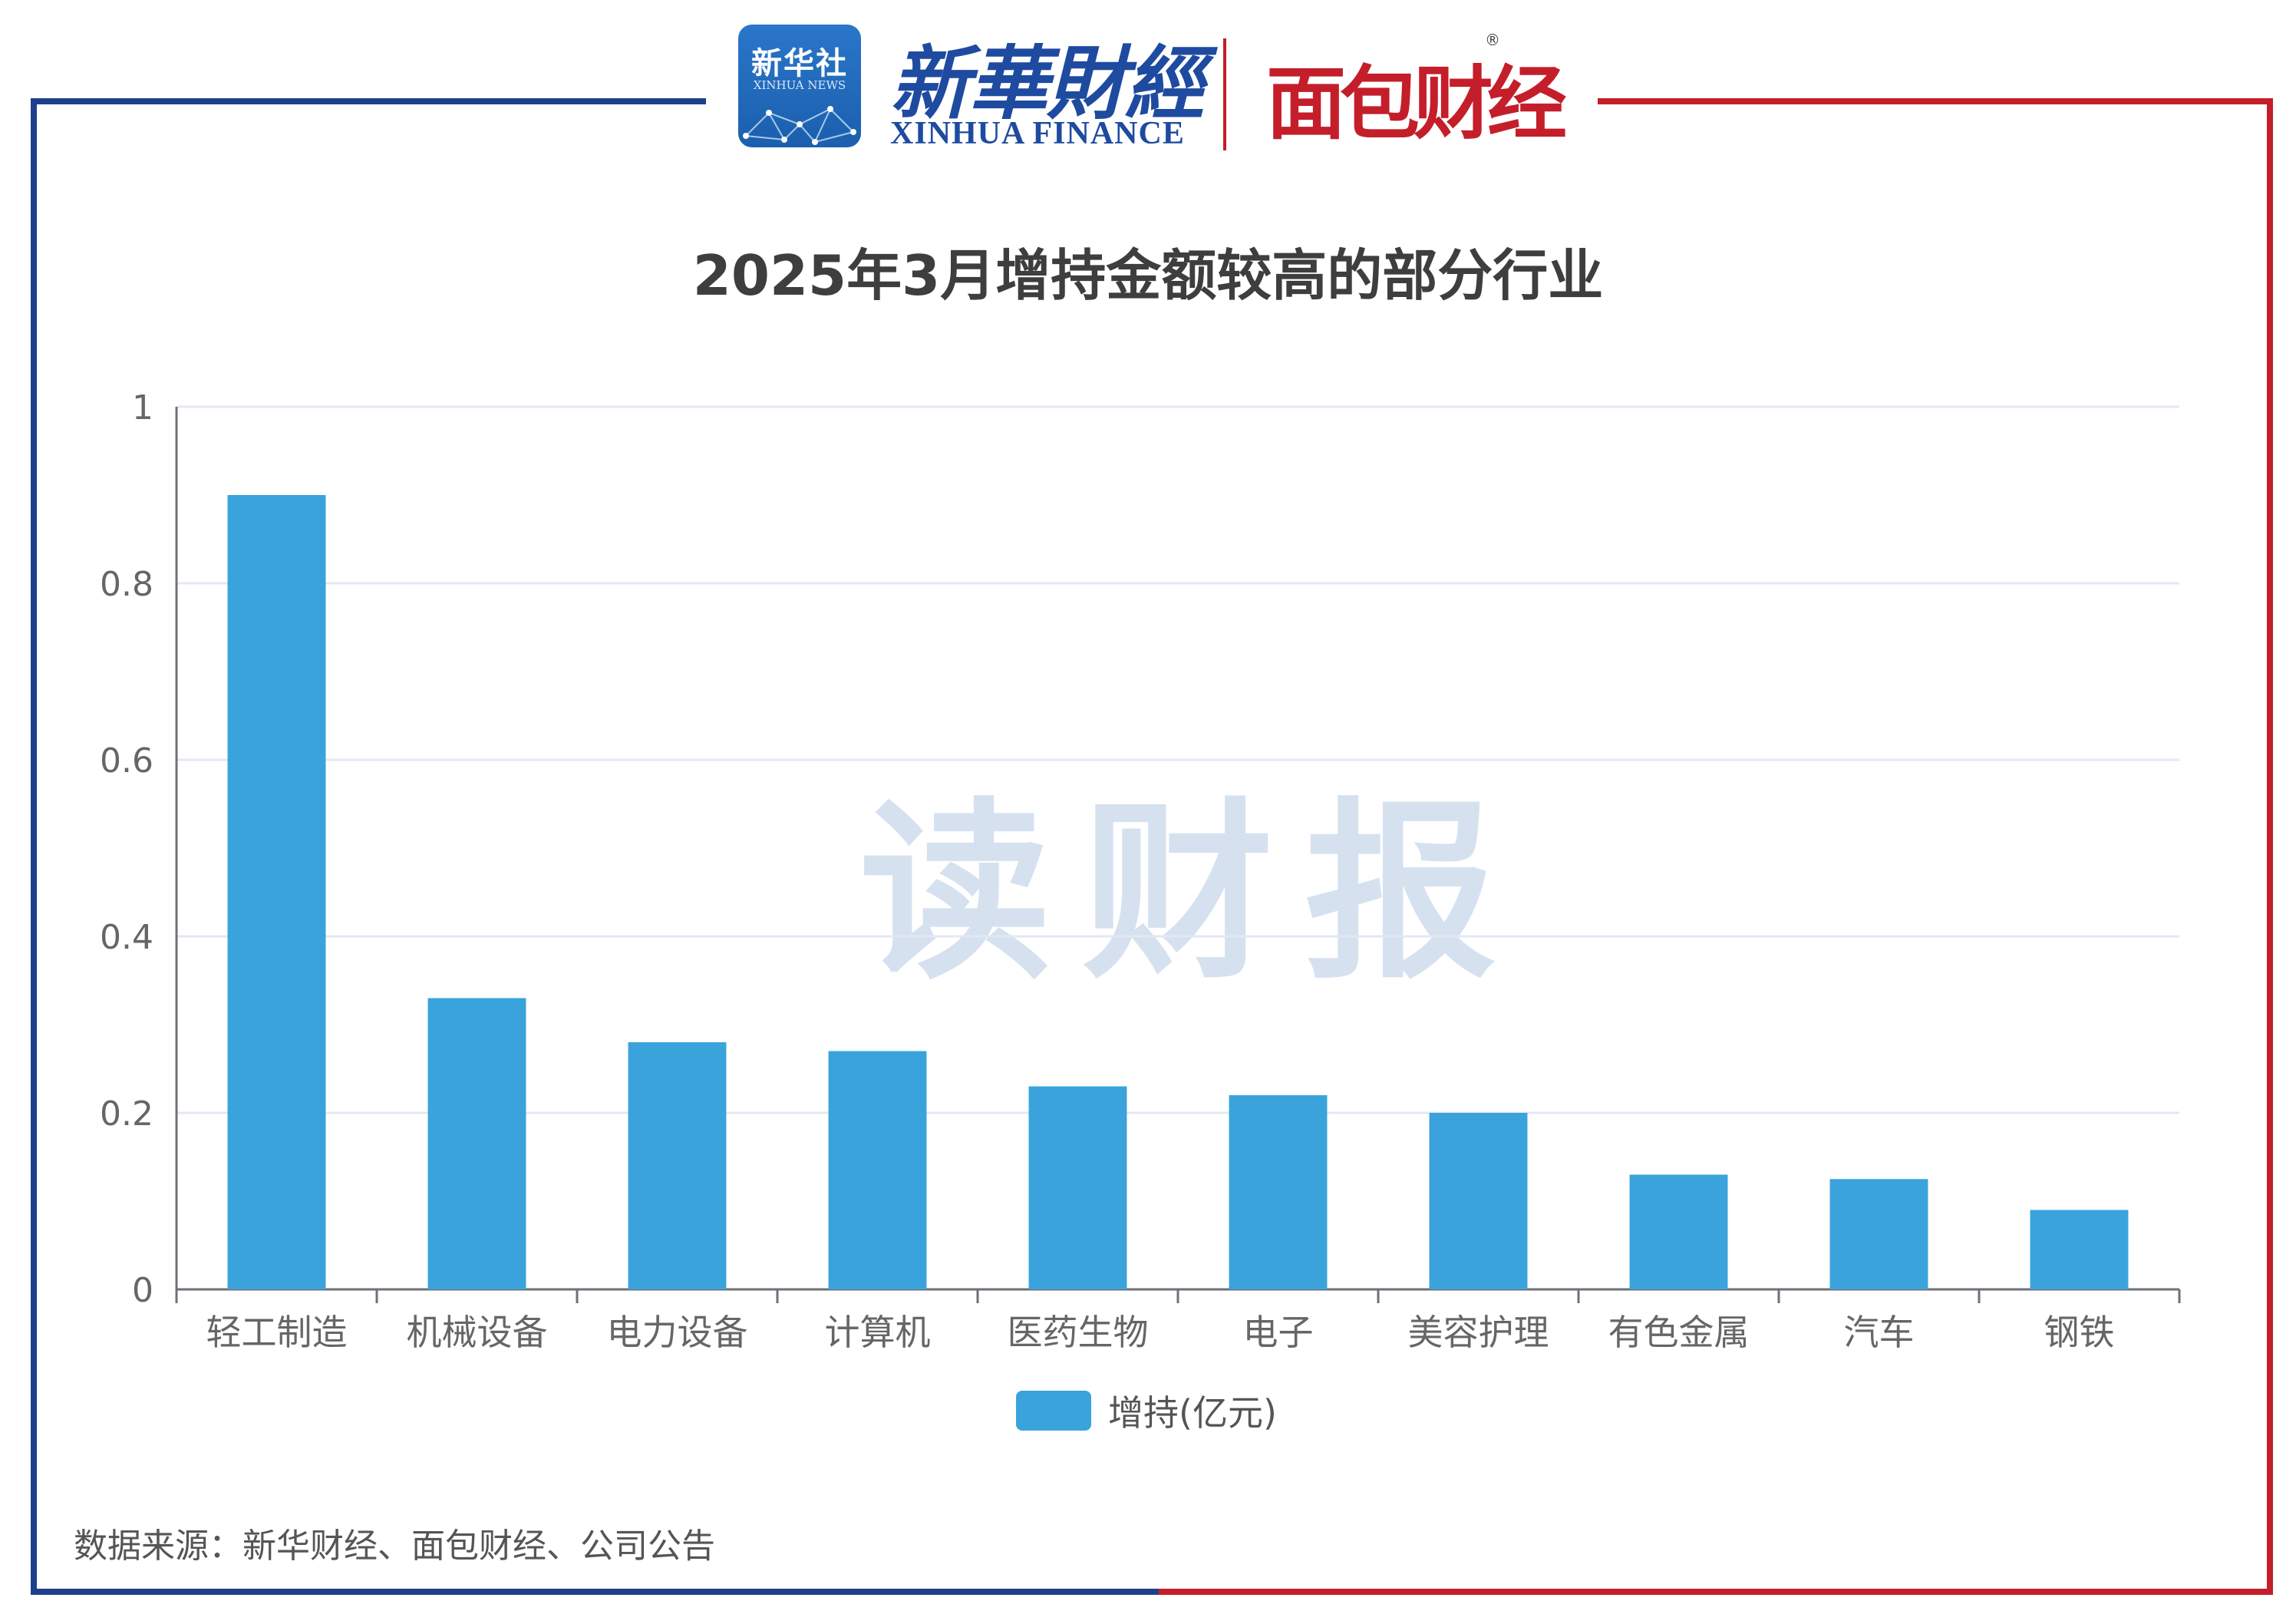  Describe the element at coordinates (1716, 1592) in the screenshot. I see `frame-bottom-right` at that location.